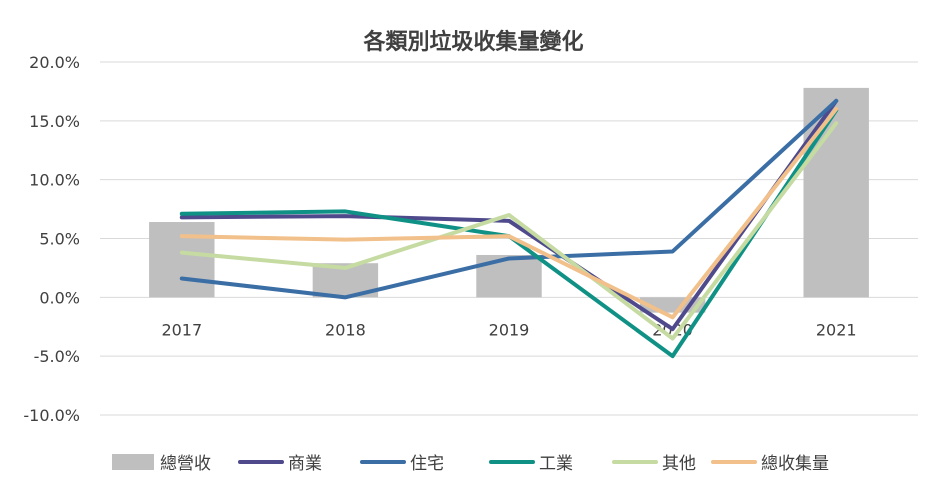 The image size is (947, 494). Describe the element at coordinates (509, 329) in the screenshot. I see `x-tick-label: 2019` at that location.